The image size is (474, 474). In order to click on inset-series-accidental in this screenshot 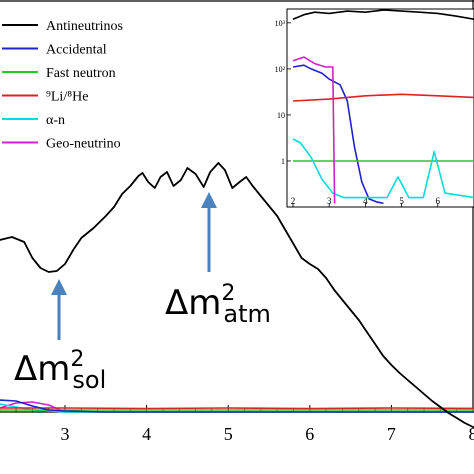, I will do `click(338, 134)`.